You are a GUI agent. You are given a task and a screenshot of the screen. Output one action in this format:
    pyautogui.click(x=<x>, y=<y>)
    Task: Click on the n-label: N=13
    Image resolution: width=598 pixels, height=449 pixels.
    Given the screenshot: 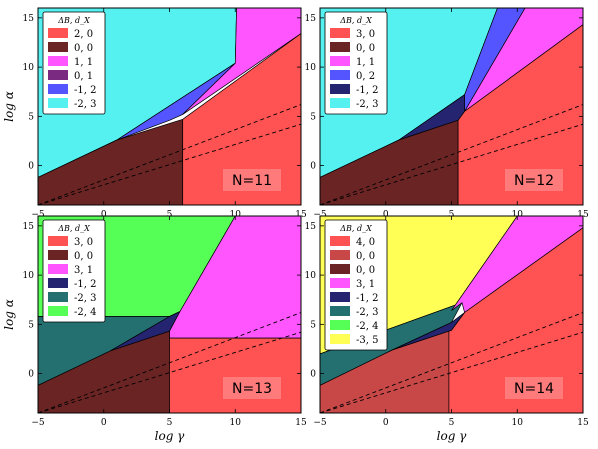 What is the action you would take?
    pyautogui.click(x=252, y=389)
    